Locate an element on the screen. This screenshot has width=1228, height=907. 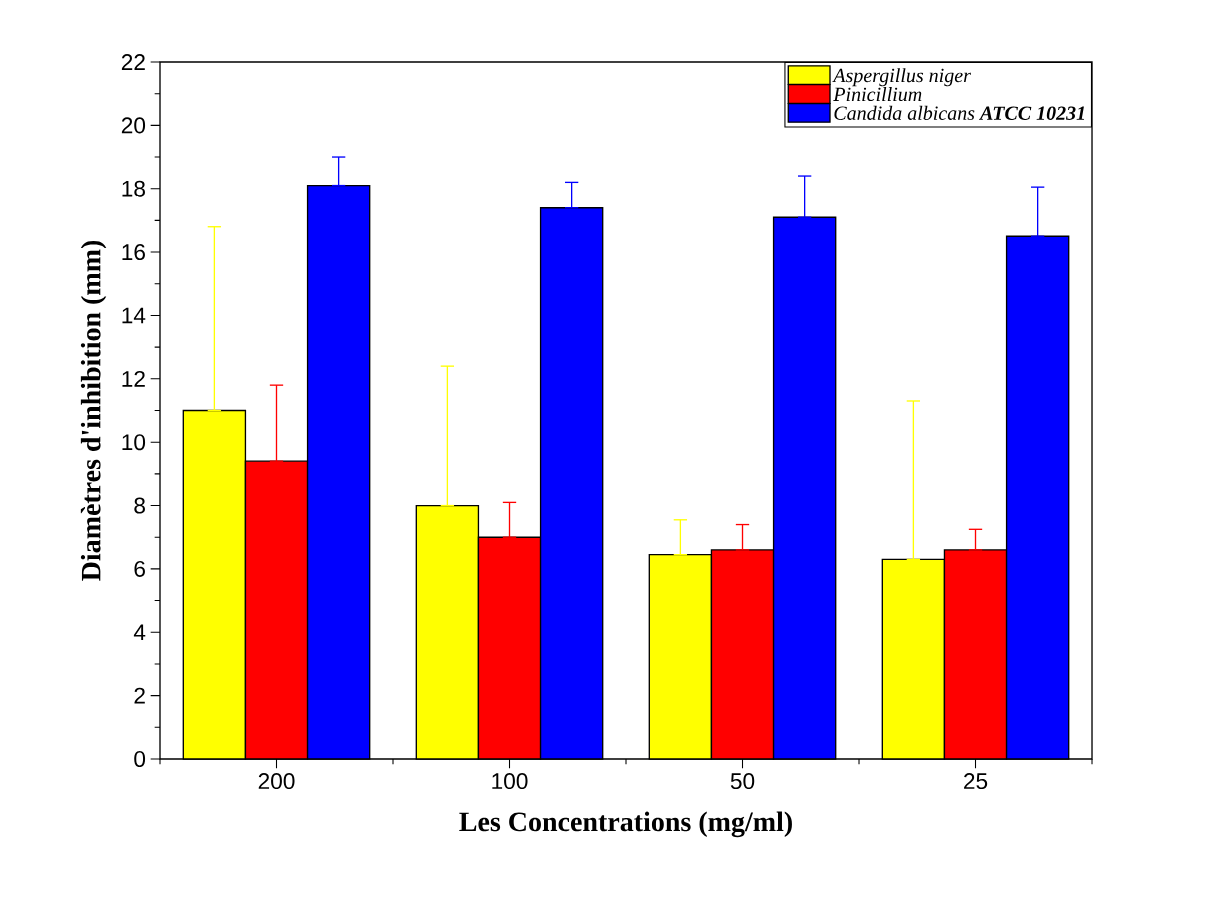
y-tick-label: 12 is located at coordinates (133, 378).